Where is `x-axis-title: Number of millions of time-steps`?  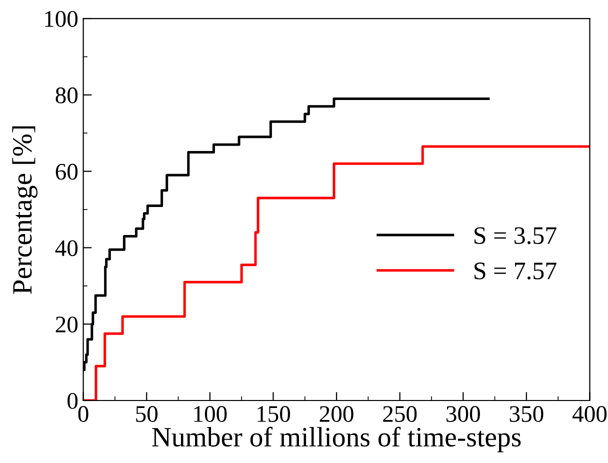 x-axis-title: Number of millions of time-steps is located at coordinates (336, 439).